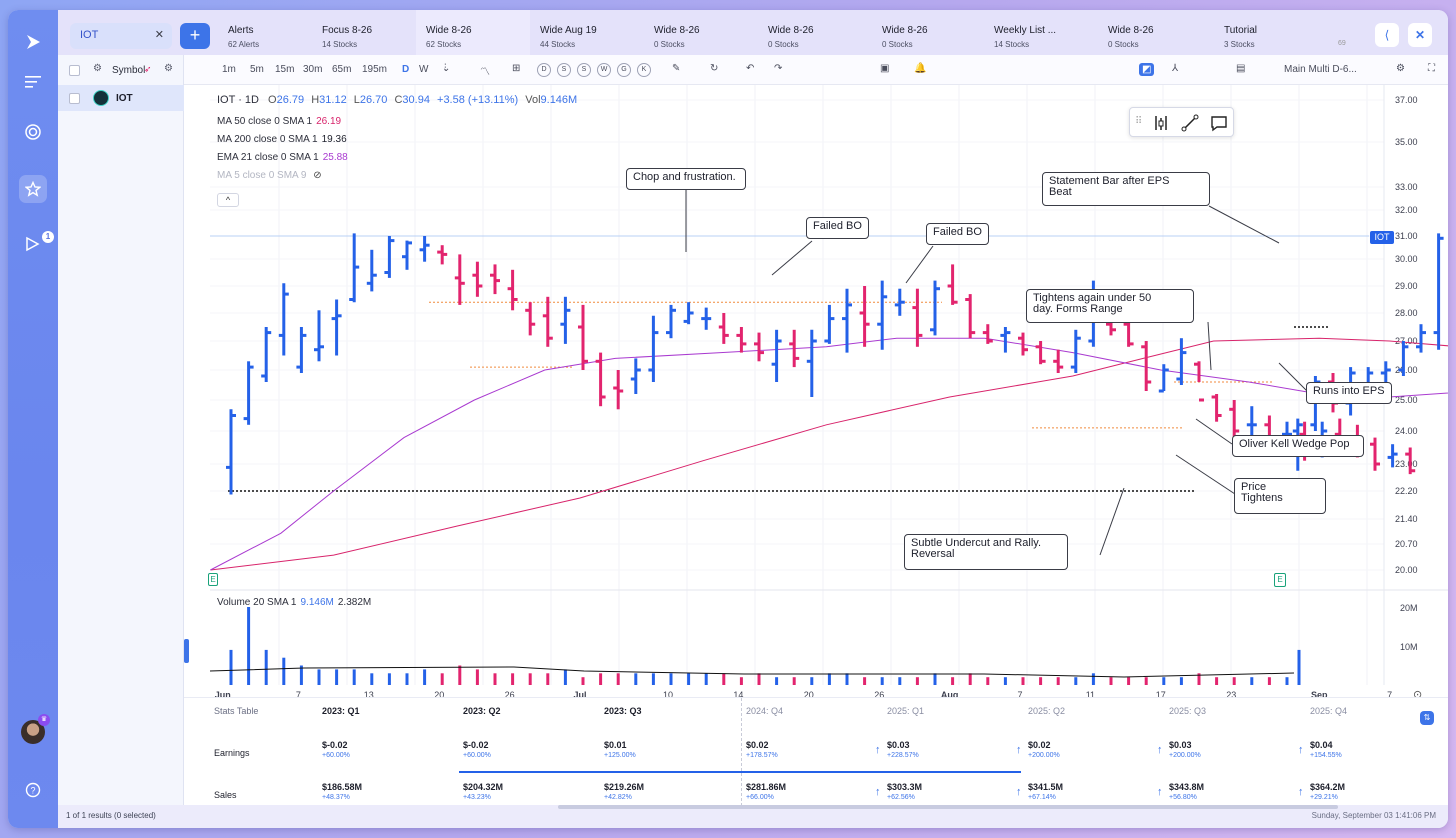 The width and height of the screenshot is (1456, 838). What do you see at coordinates (1139, 121) in the screenshot?
I see `drag-handle-icon: ⠿` at bounding box center [1139, 121].